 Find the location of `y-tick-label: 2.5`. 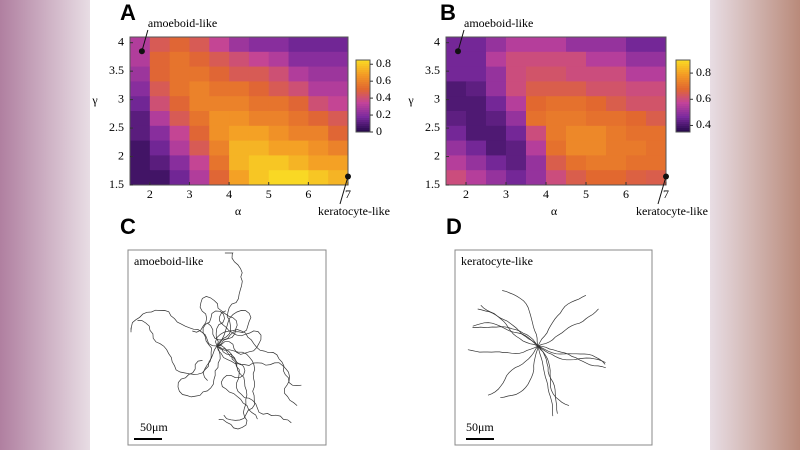

y-tick-label: 2.5 is located at coordinates (432, 127).